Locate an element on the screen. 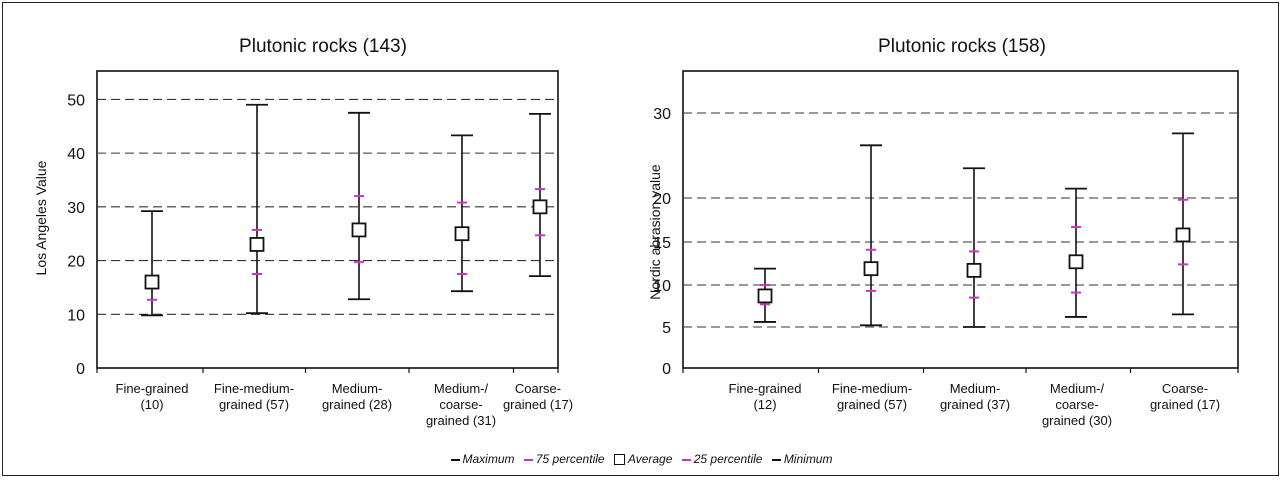 The width and height of the screenshot is (1283, 480). legend-item-maximum: Maximum is located at coordinates (482, 458).